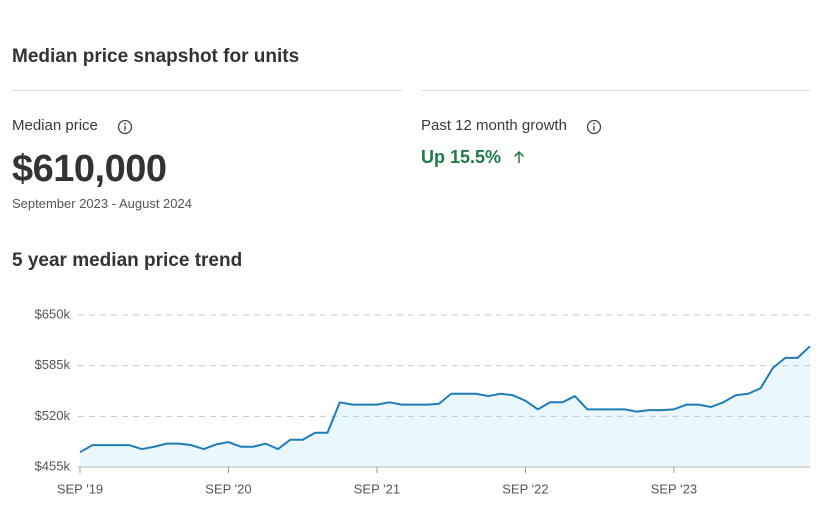 The image size is (821, 514). I want to click on stat-value: Up 15.5%, so click(473, 157).